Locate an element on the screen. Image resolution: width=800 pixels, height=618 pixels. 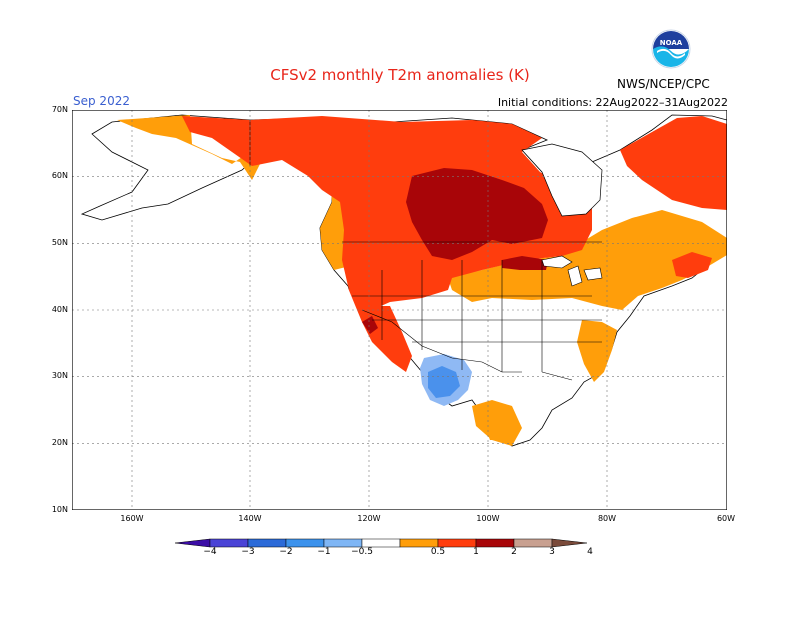
colorbar-tick-label: −1 is located at coordinates (324, 552).